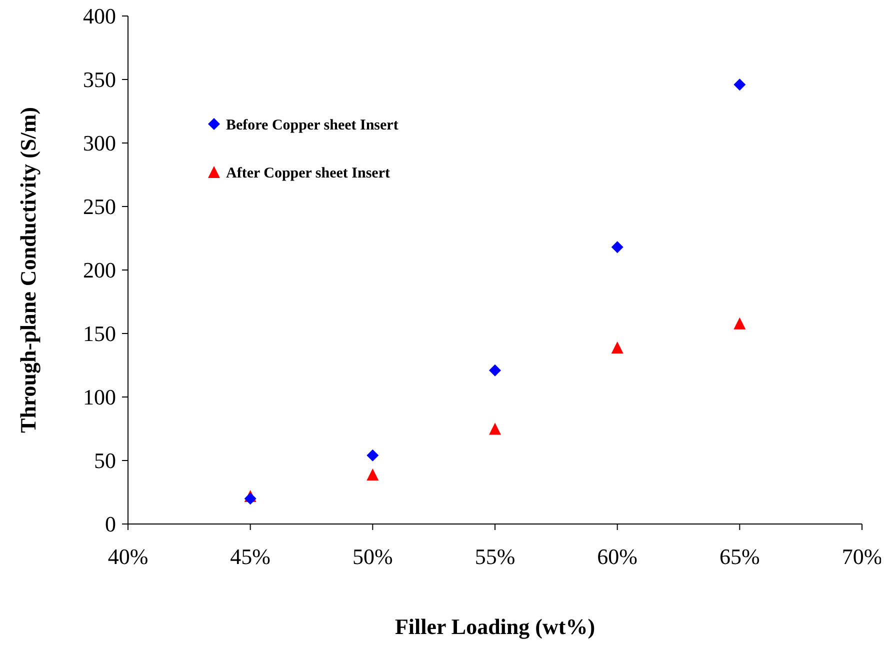  I want to click on y-tick-label: 50, so click(105, 461).